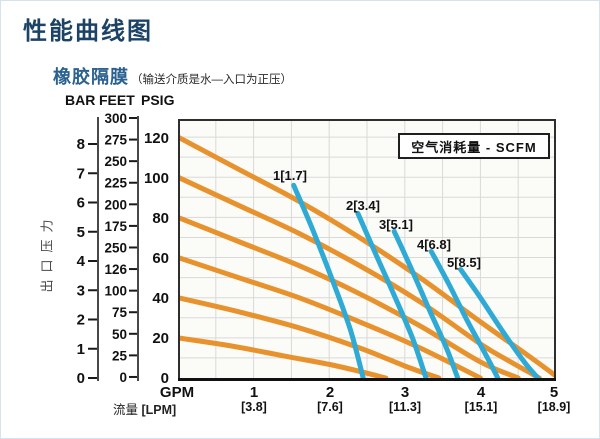 This screenshot has width=600, height=439. What do you see at coordinates (81, 378) in the screenshot?
I see `bar-tick-label: 0` at bounding box center [81, 378].